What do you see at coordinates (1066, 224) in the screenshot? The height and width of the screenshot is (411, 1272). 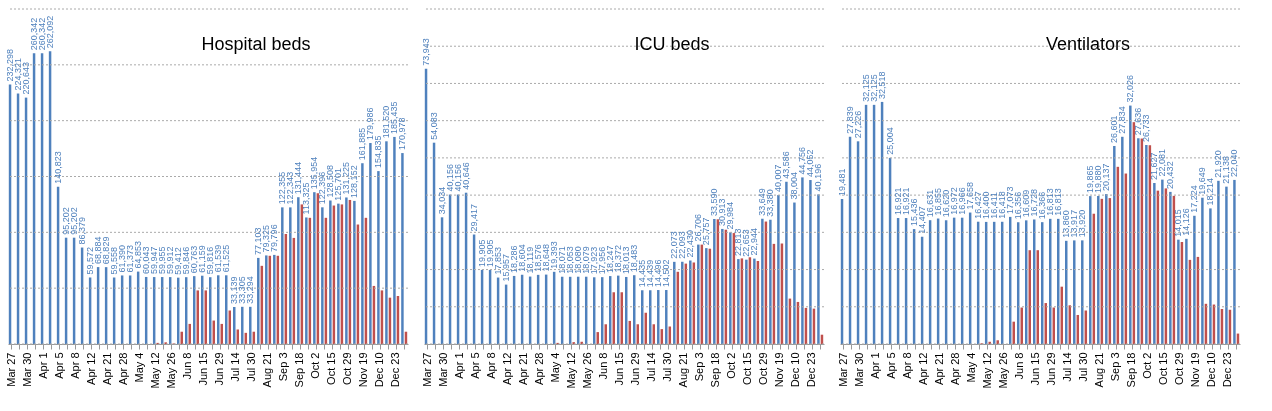 I see `data-label: 13,860` at bounding box center [1066, 224].